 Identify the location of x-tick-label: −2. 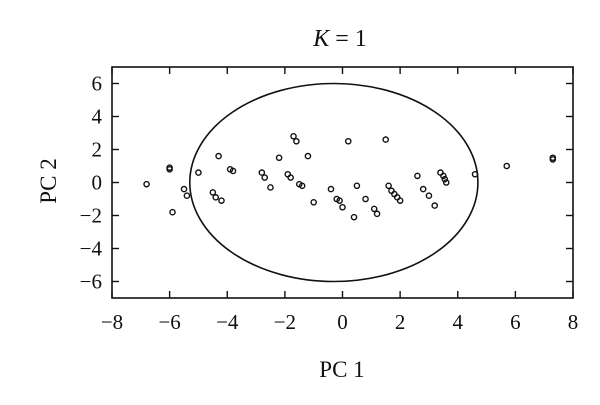
(285, 322).